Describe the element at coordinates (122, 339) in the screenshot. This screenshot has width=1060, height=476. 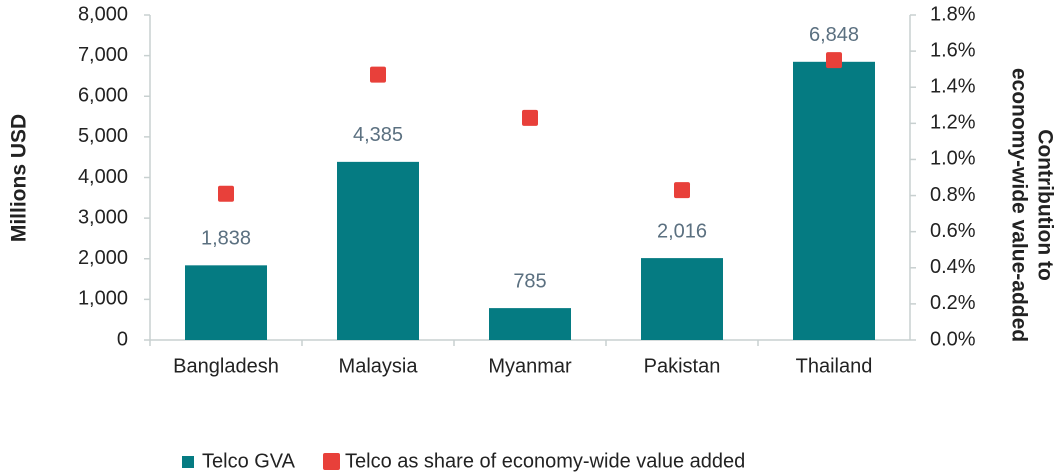
I see `tick-label: 0` at that location.